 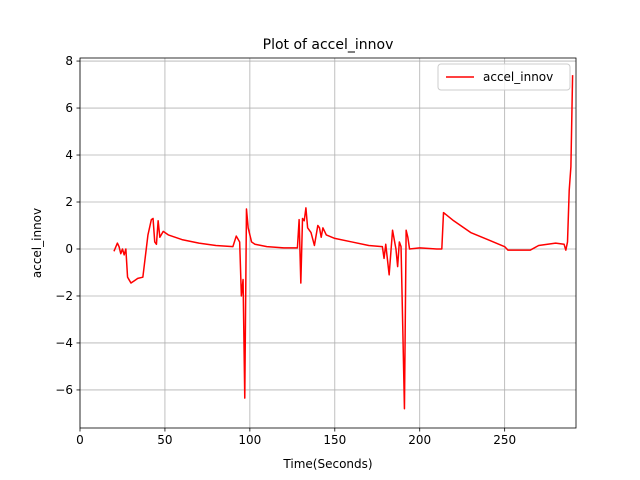 What do you see at coordinates (419, 440) in the screenshot?
I see `x-tick-label: 200` at bounding box center [419, 440].